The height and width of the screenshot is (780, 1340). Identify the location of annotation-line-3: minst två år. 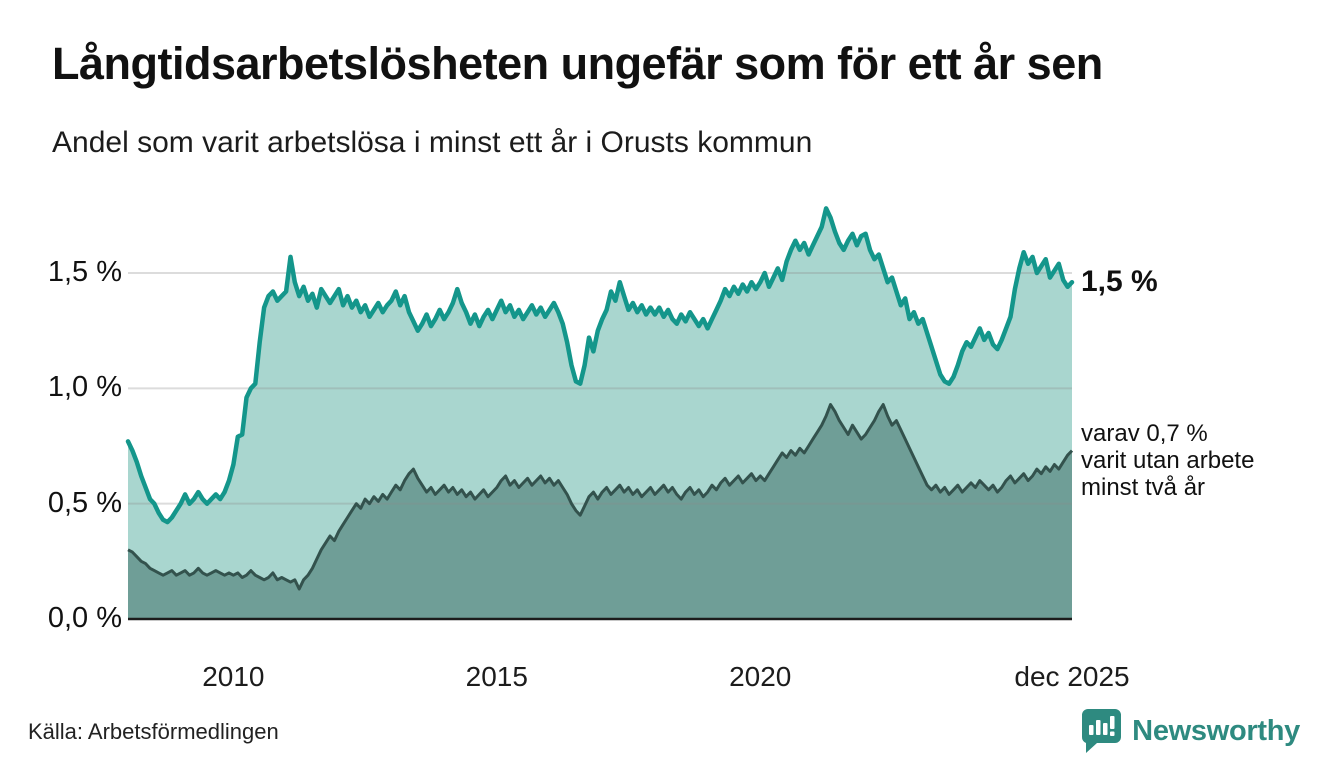
(1143, 487).